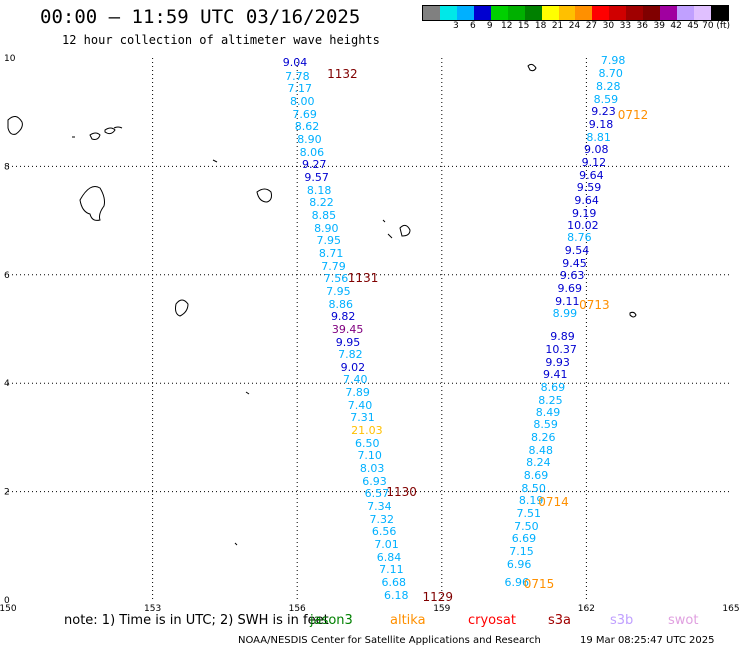 The height and width of the screenshot is (650, 740). Describe the element at coordinates (489, 26) in the screenshot. I see `color-legend-label: 9` at that location.